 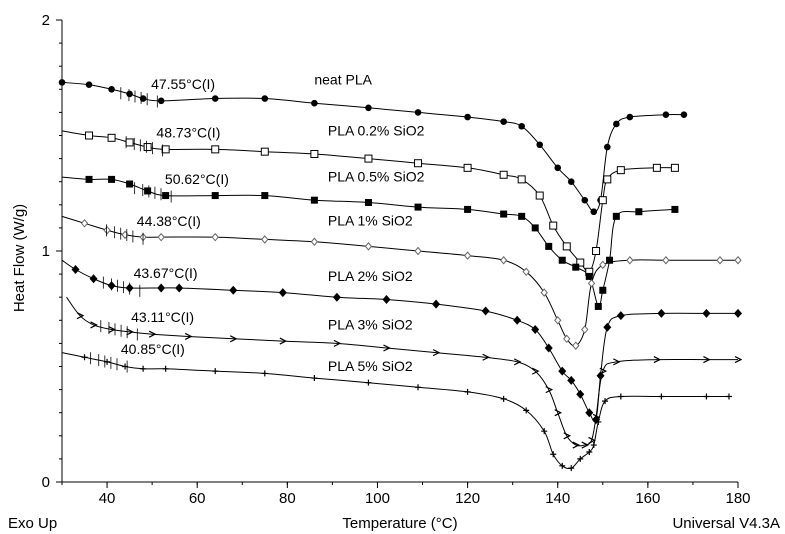 I want to click on y-axis-label: Heat Flow (W/g), so click(x=19, y=258).